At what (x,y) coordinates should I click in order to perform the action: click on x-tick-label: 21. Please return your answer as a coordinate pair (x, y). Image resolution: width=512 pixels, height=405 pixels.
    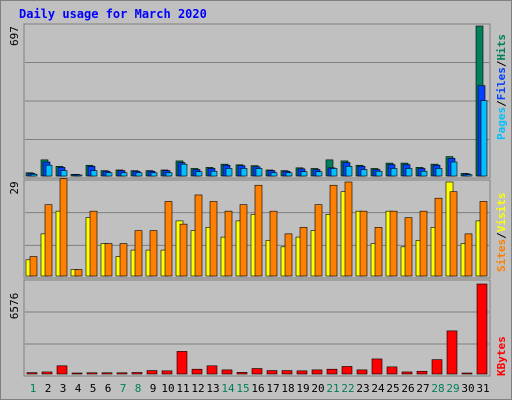
    Looking at the image, I should click on (332, 388).